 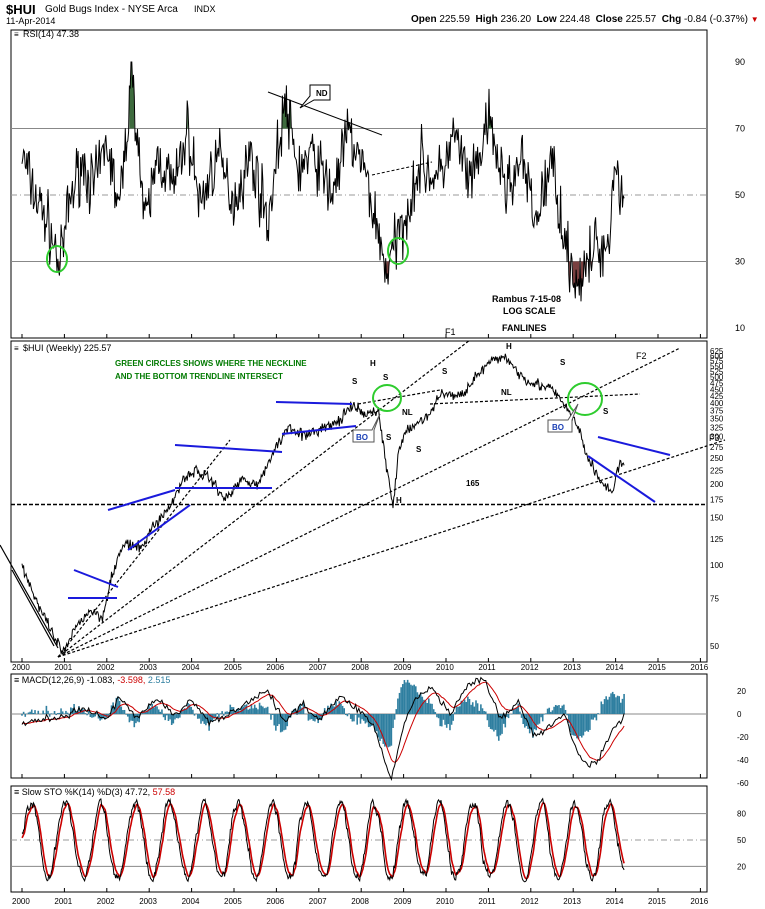 I want to click on year-tick-label: 2014, so click(x=615, y=901).